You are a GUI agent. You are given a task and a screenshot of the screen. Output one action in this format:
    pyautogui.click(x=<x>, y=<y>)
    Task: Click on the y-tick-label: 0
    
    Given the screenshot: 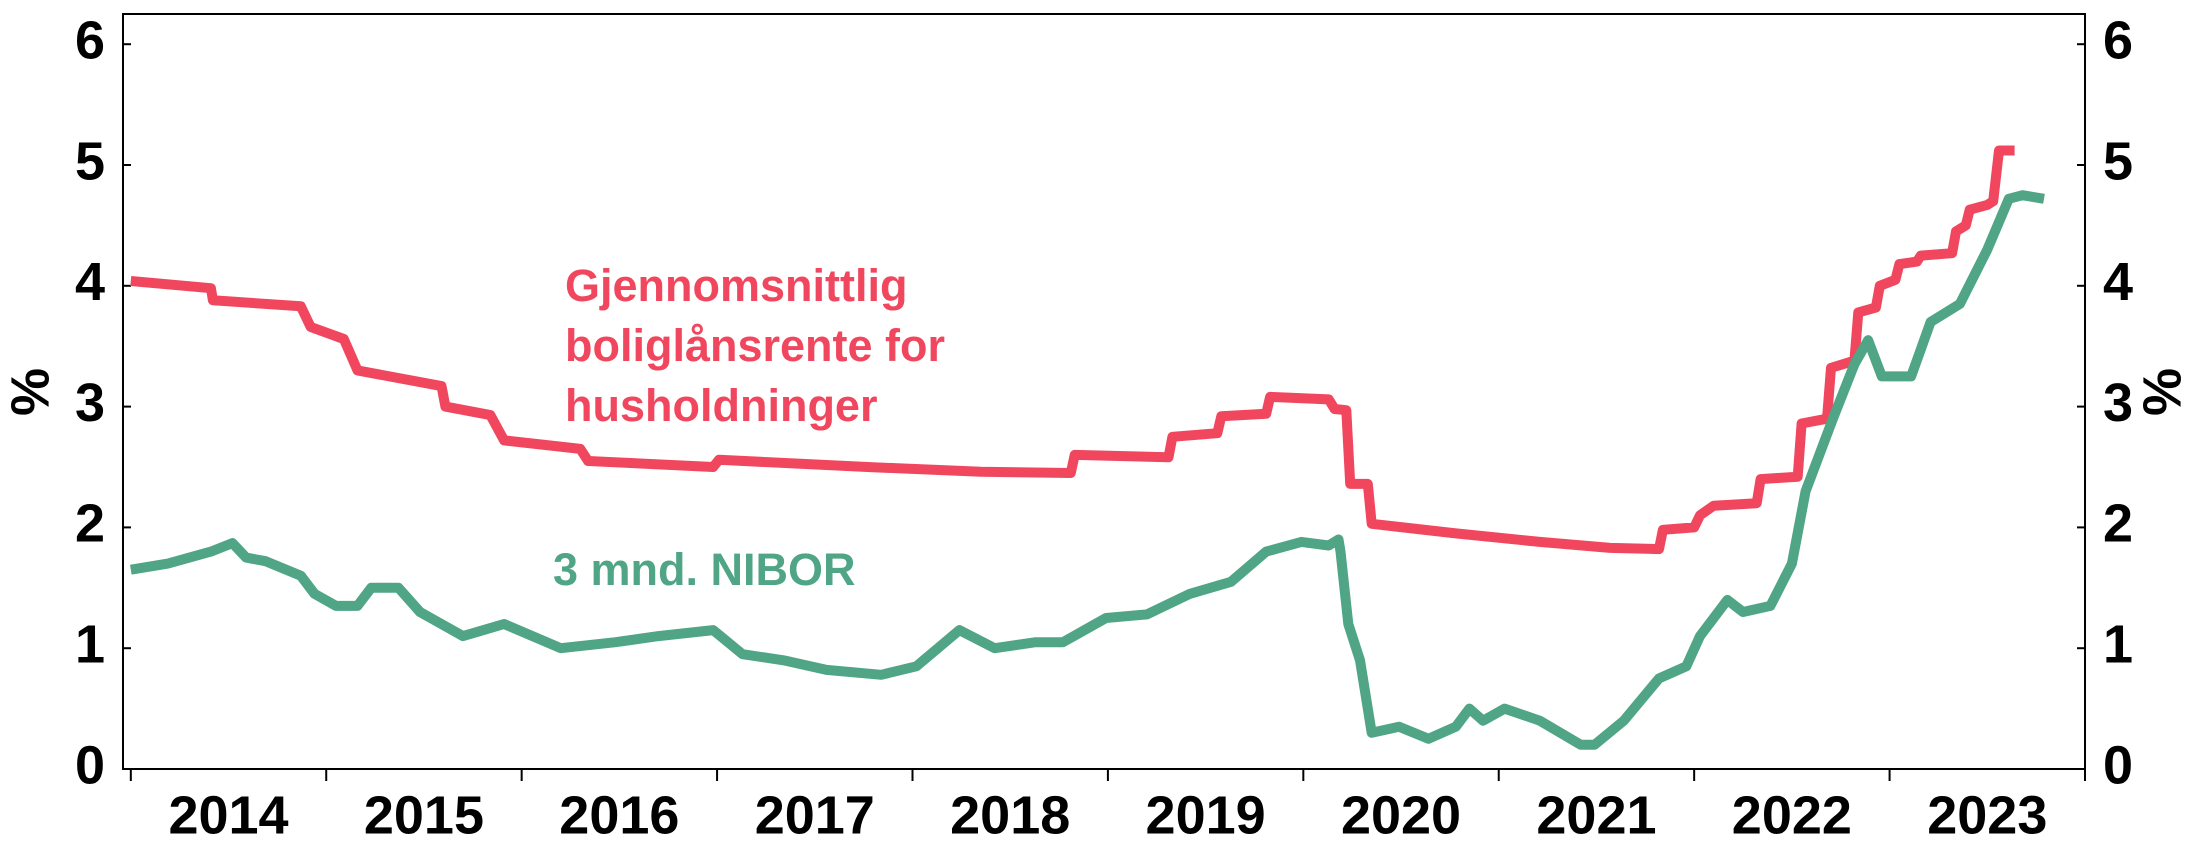 What is the action you would take?
    pyautogui.click(x=90, y=765)
    